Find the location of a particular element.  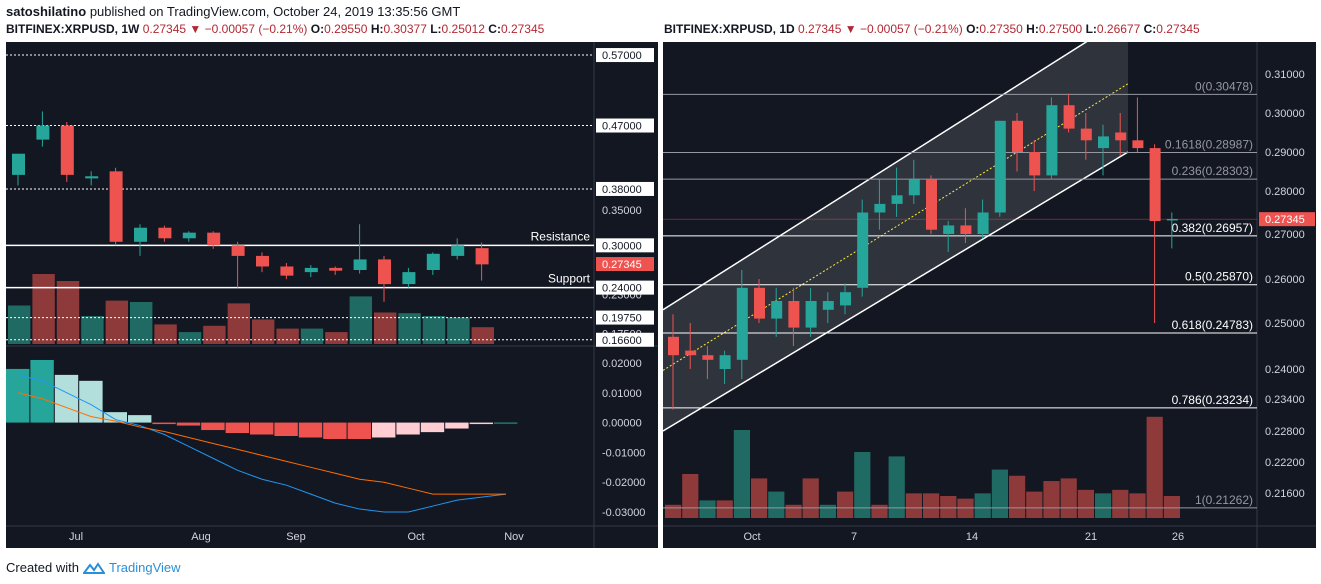

right-last-price: 0.27345 is located at coordinates (820, 29).